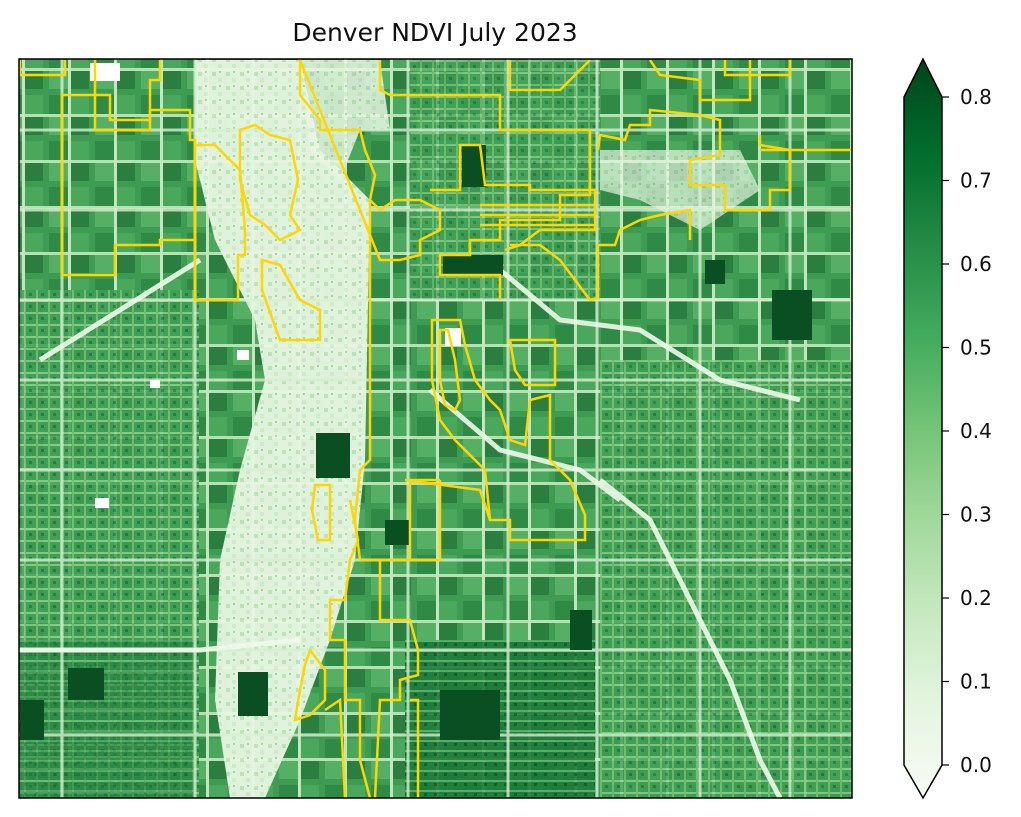 This screenshot has height=817, width=1021. I want to click on colorbar-tick-label: 0.6, so click(976, 264).